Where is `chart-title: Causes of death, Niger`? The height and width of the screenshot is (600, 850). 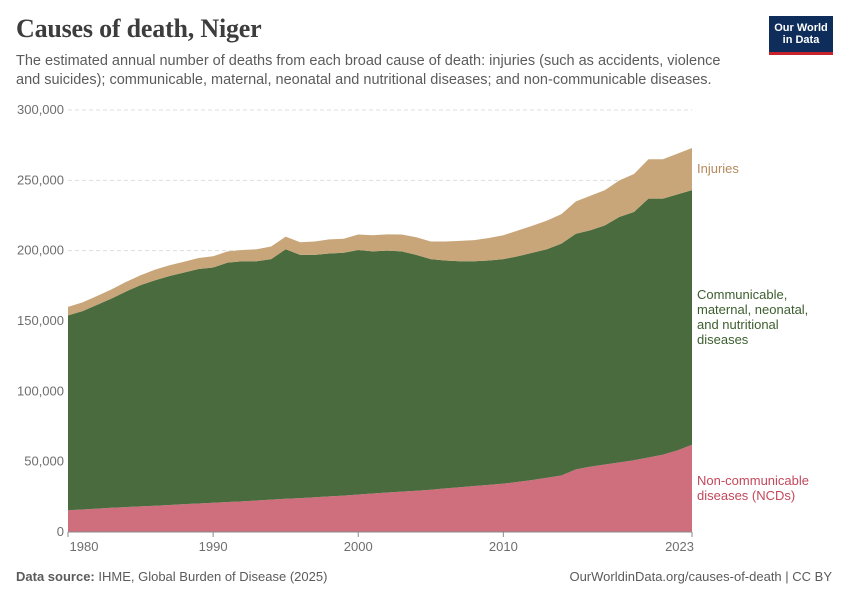
chart-title: Causes of death, Niger is located at coordinates (139, 28).